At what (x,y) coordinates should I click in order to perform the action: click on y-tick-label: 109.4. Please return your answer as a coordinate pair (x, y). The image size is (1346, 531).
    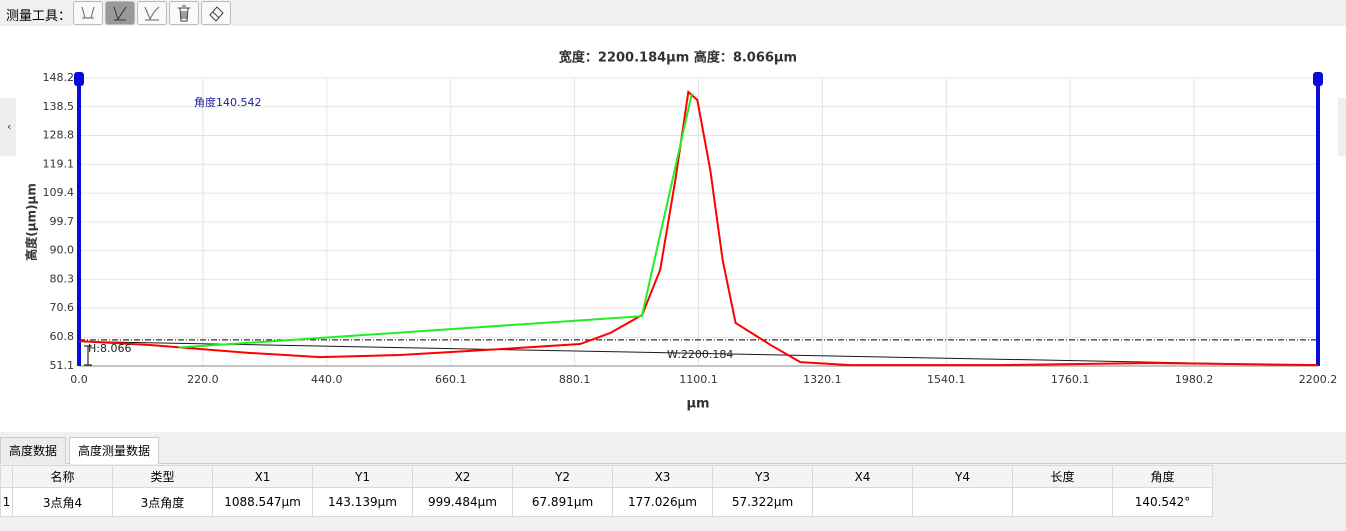
    Looking at the image, I should click on (59, 192).